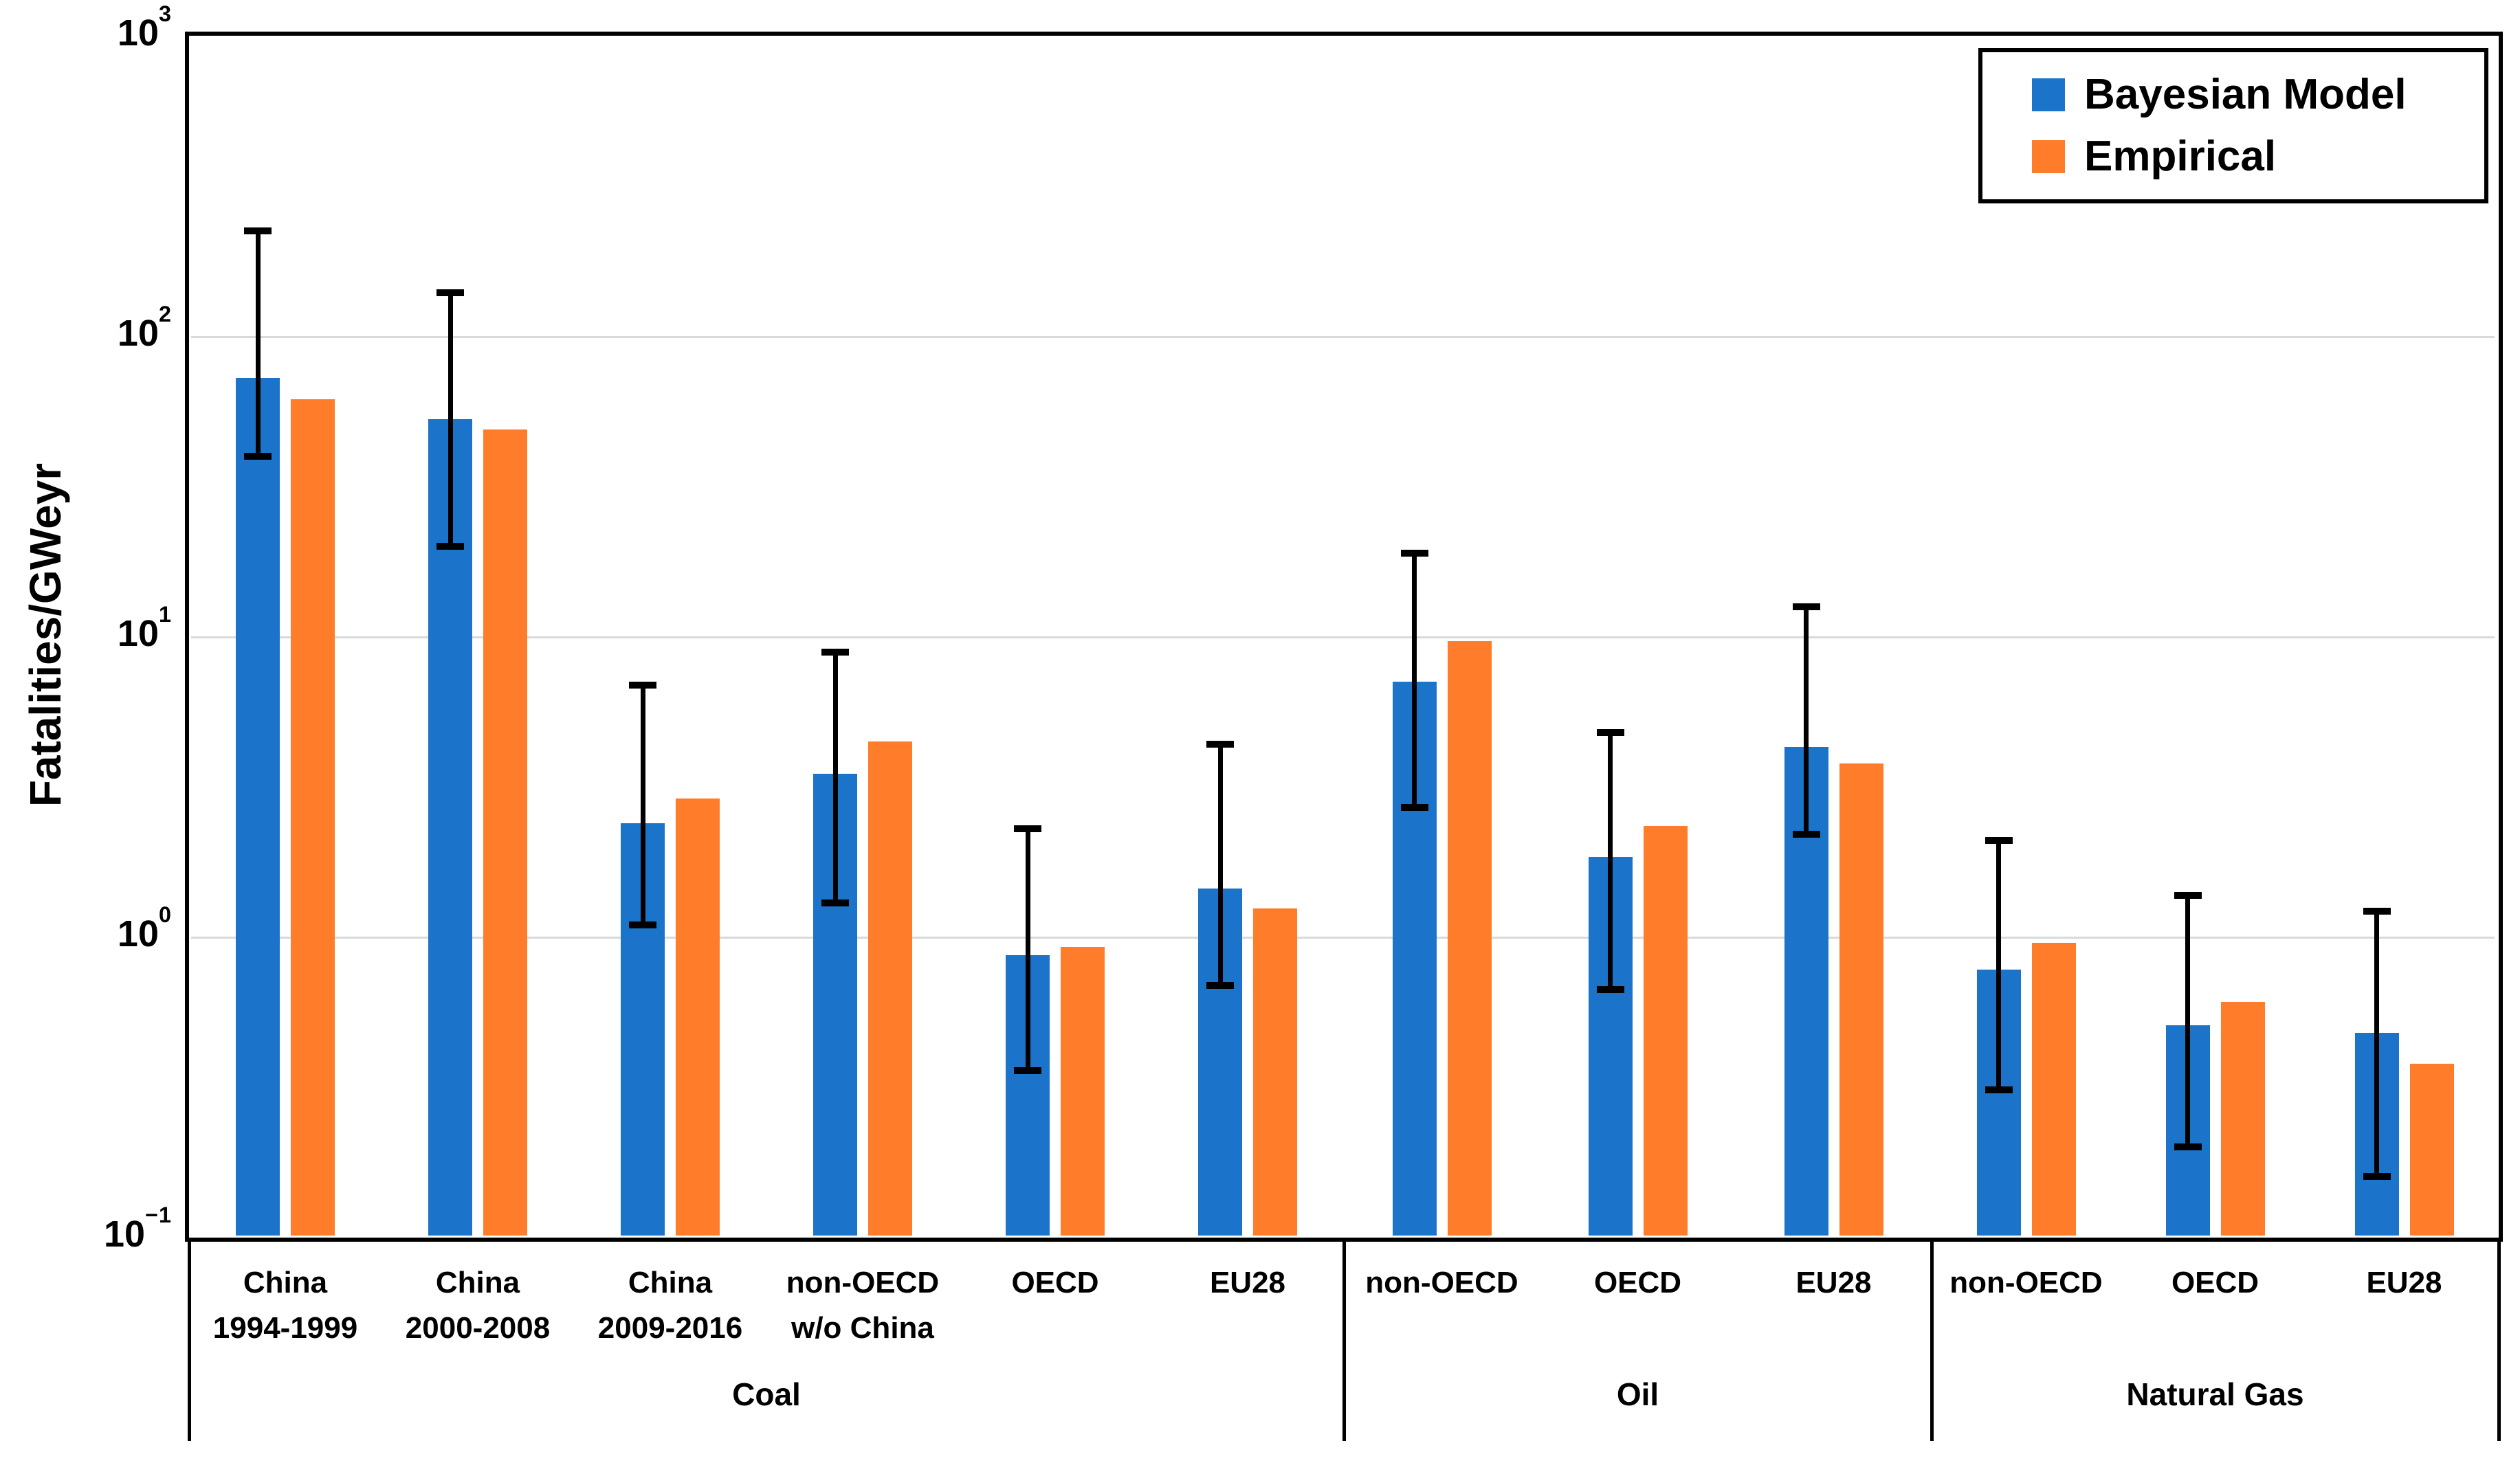  What do you see at coordinates (478, 1305) in the screenshot?
I see `category-label: China 2000-2008` at bounding box center [478, 1305].